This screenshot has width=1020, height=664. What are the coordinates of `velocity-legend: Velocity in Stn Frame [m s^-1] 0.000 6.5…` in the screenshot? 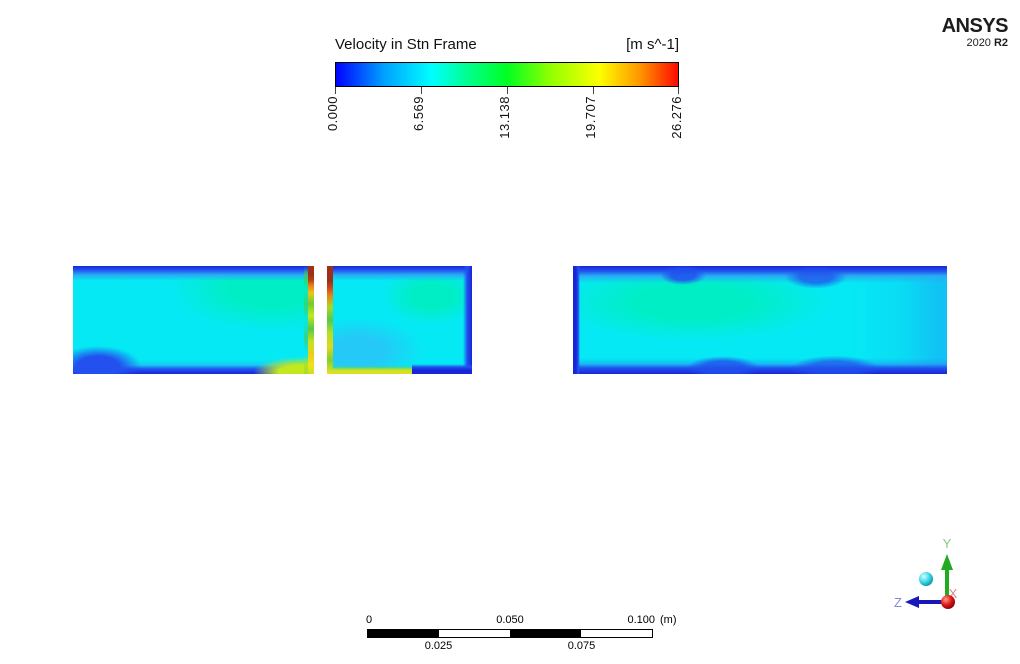 It's located at (504, 101).